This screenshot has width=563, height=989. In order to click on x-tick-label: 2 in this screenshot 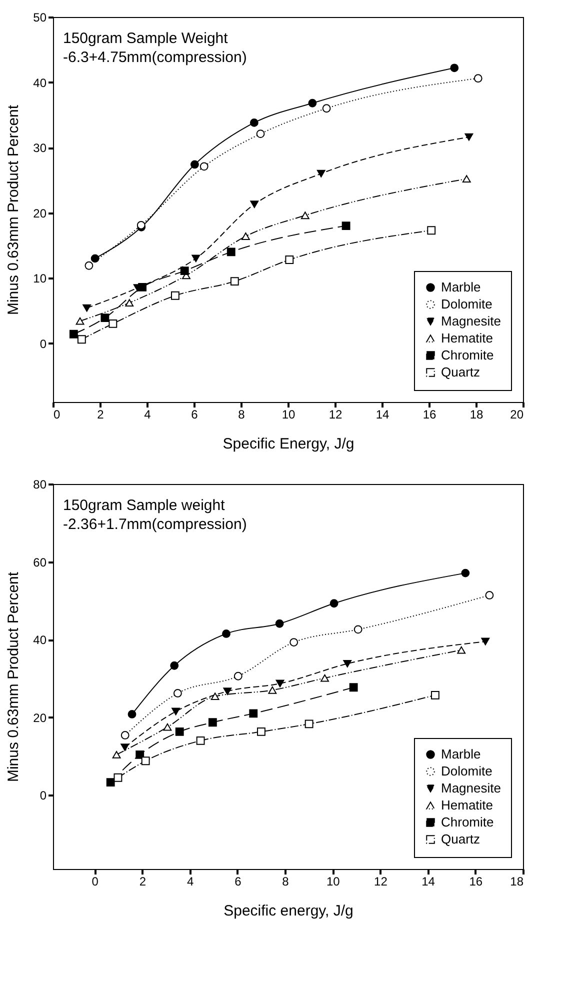, I will do `click(142, 881)`.